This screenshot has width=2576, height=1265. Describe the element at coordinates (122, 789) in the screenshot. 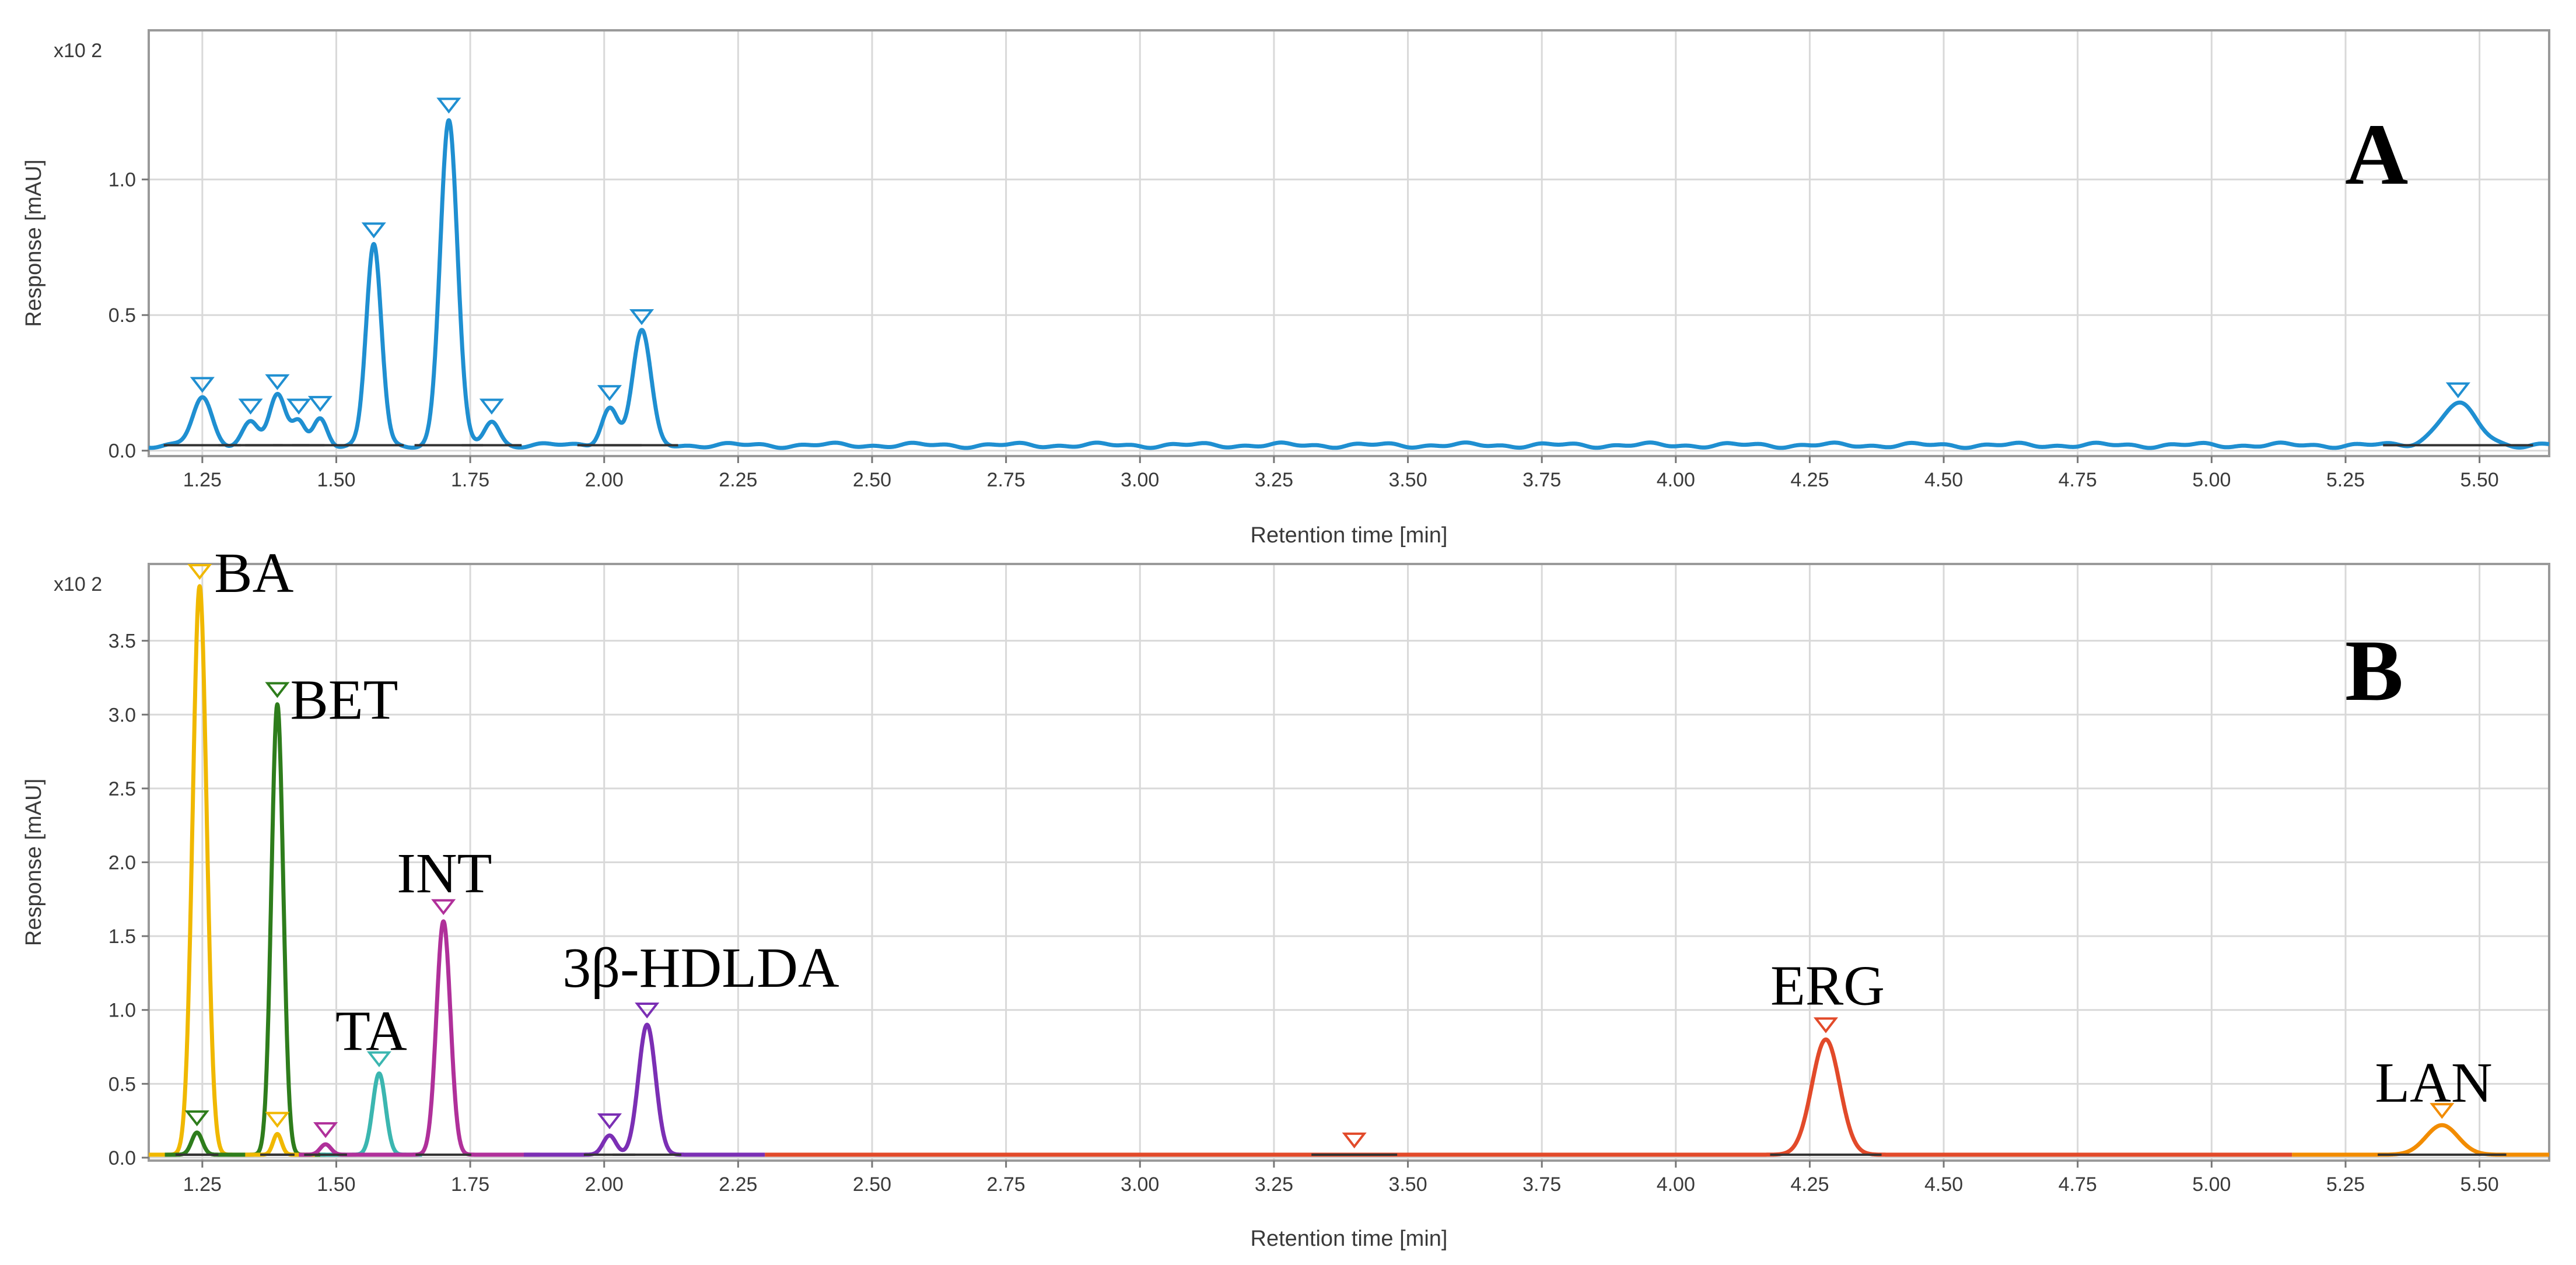

I see `y-tick-label: 2.5` at that location.